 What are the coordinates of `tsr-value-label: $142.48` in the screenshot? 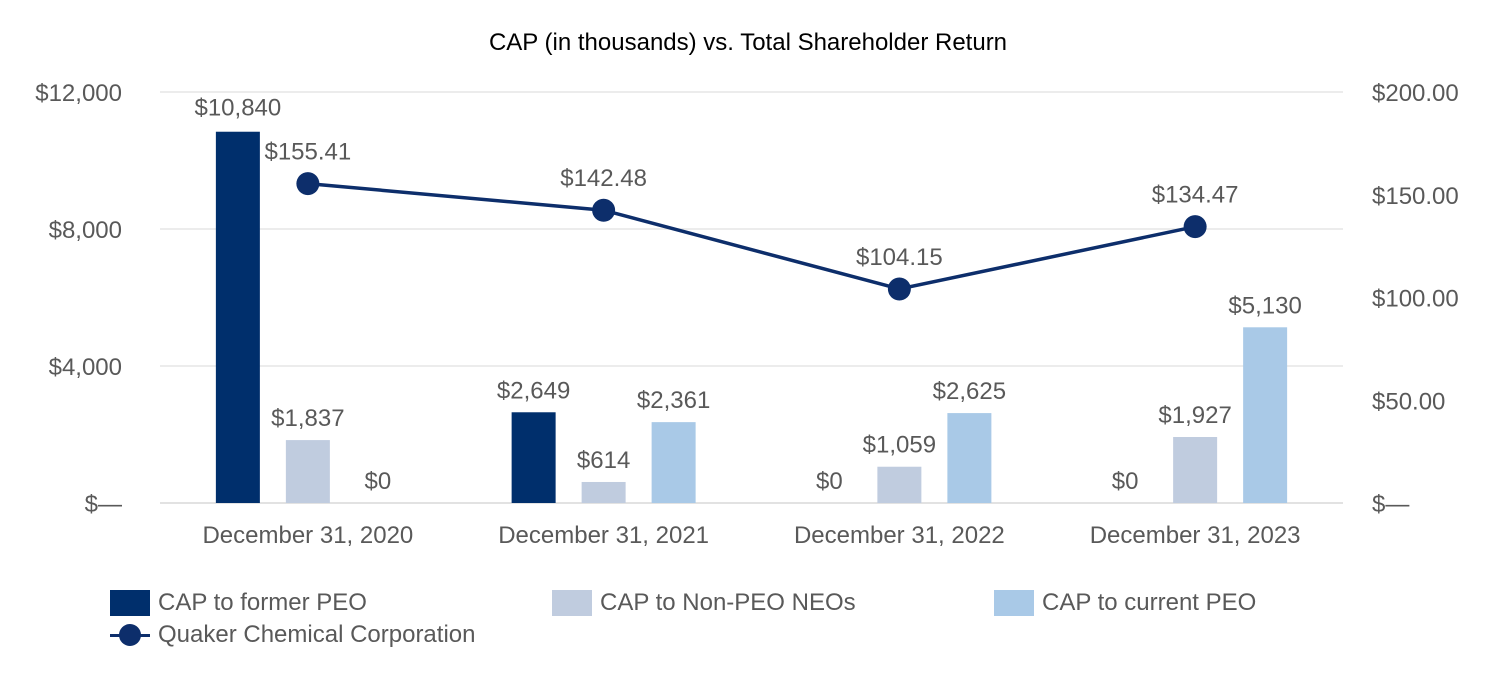 It's located at (603, 178).